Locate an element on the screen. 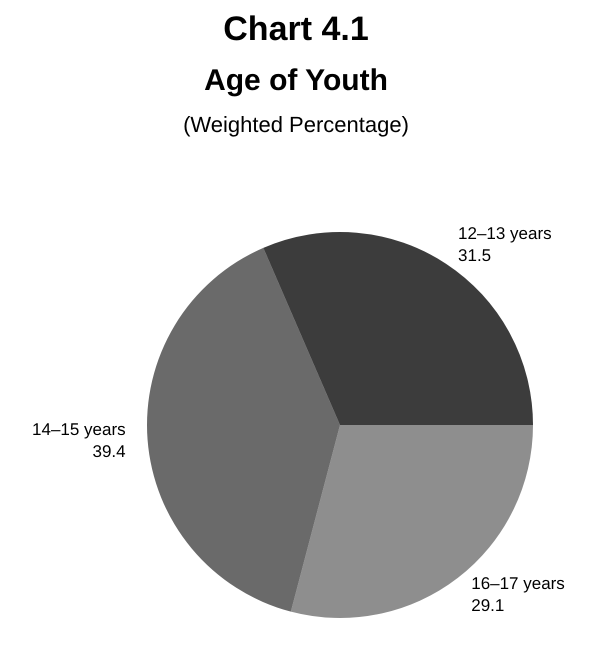 This screenshot has height=656, width=592. slice-label: 16–17 years is located at coordinates (518, 583).